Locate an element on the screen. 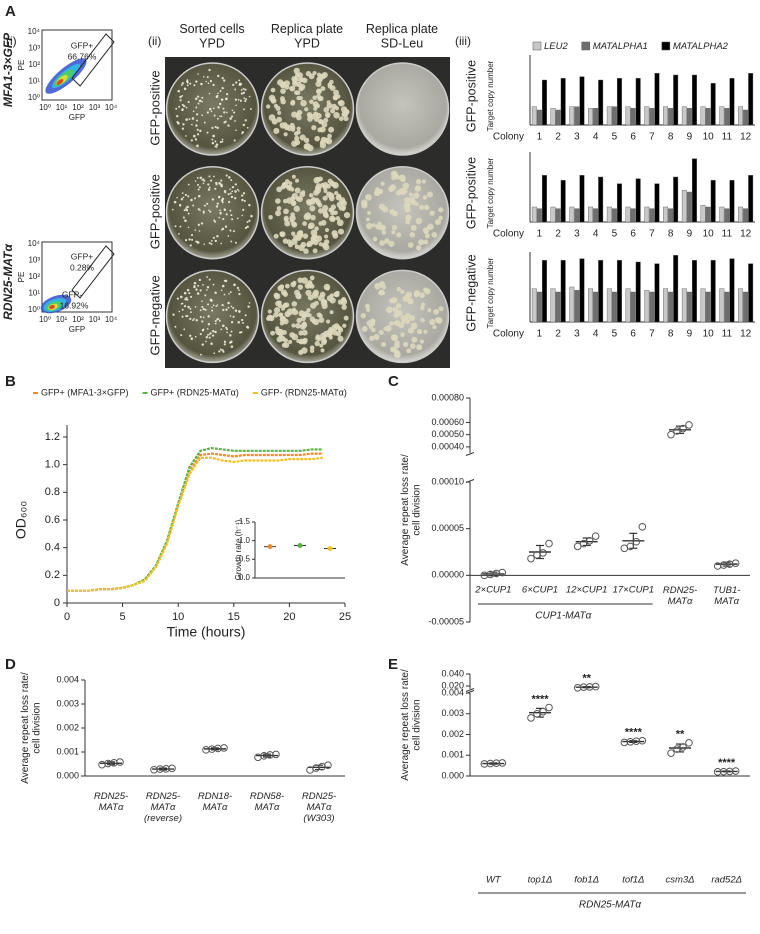 The width and height of the screenshot is (760, 934). x-tick-label: 17×CUP1 is located at coordinates (633, 590).